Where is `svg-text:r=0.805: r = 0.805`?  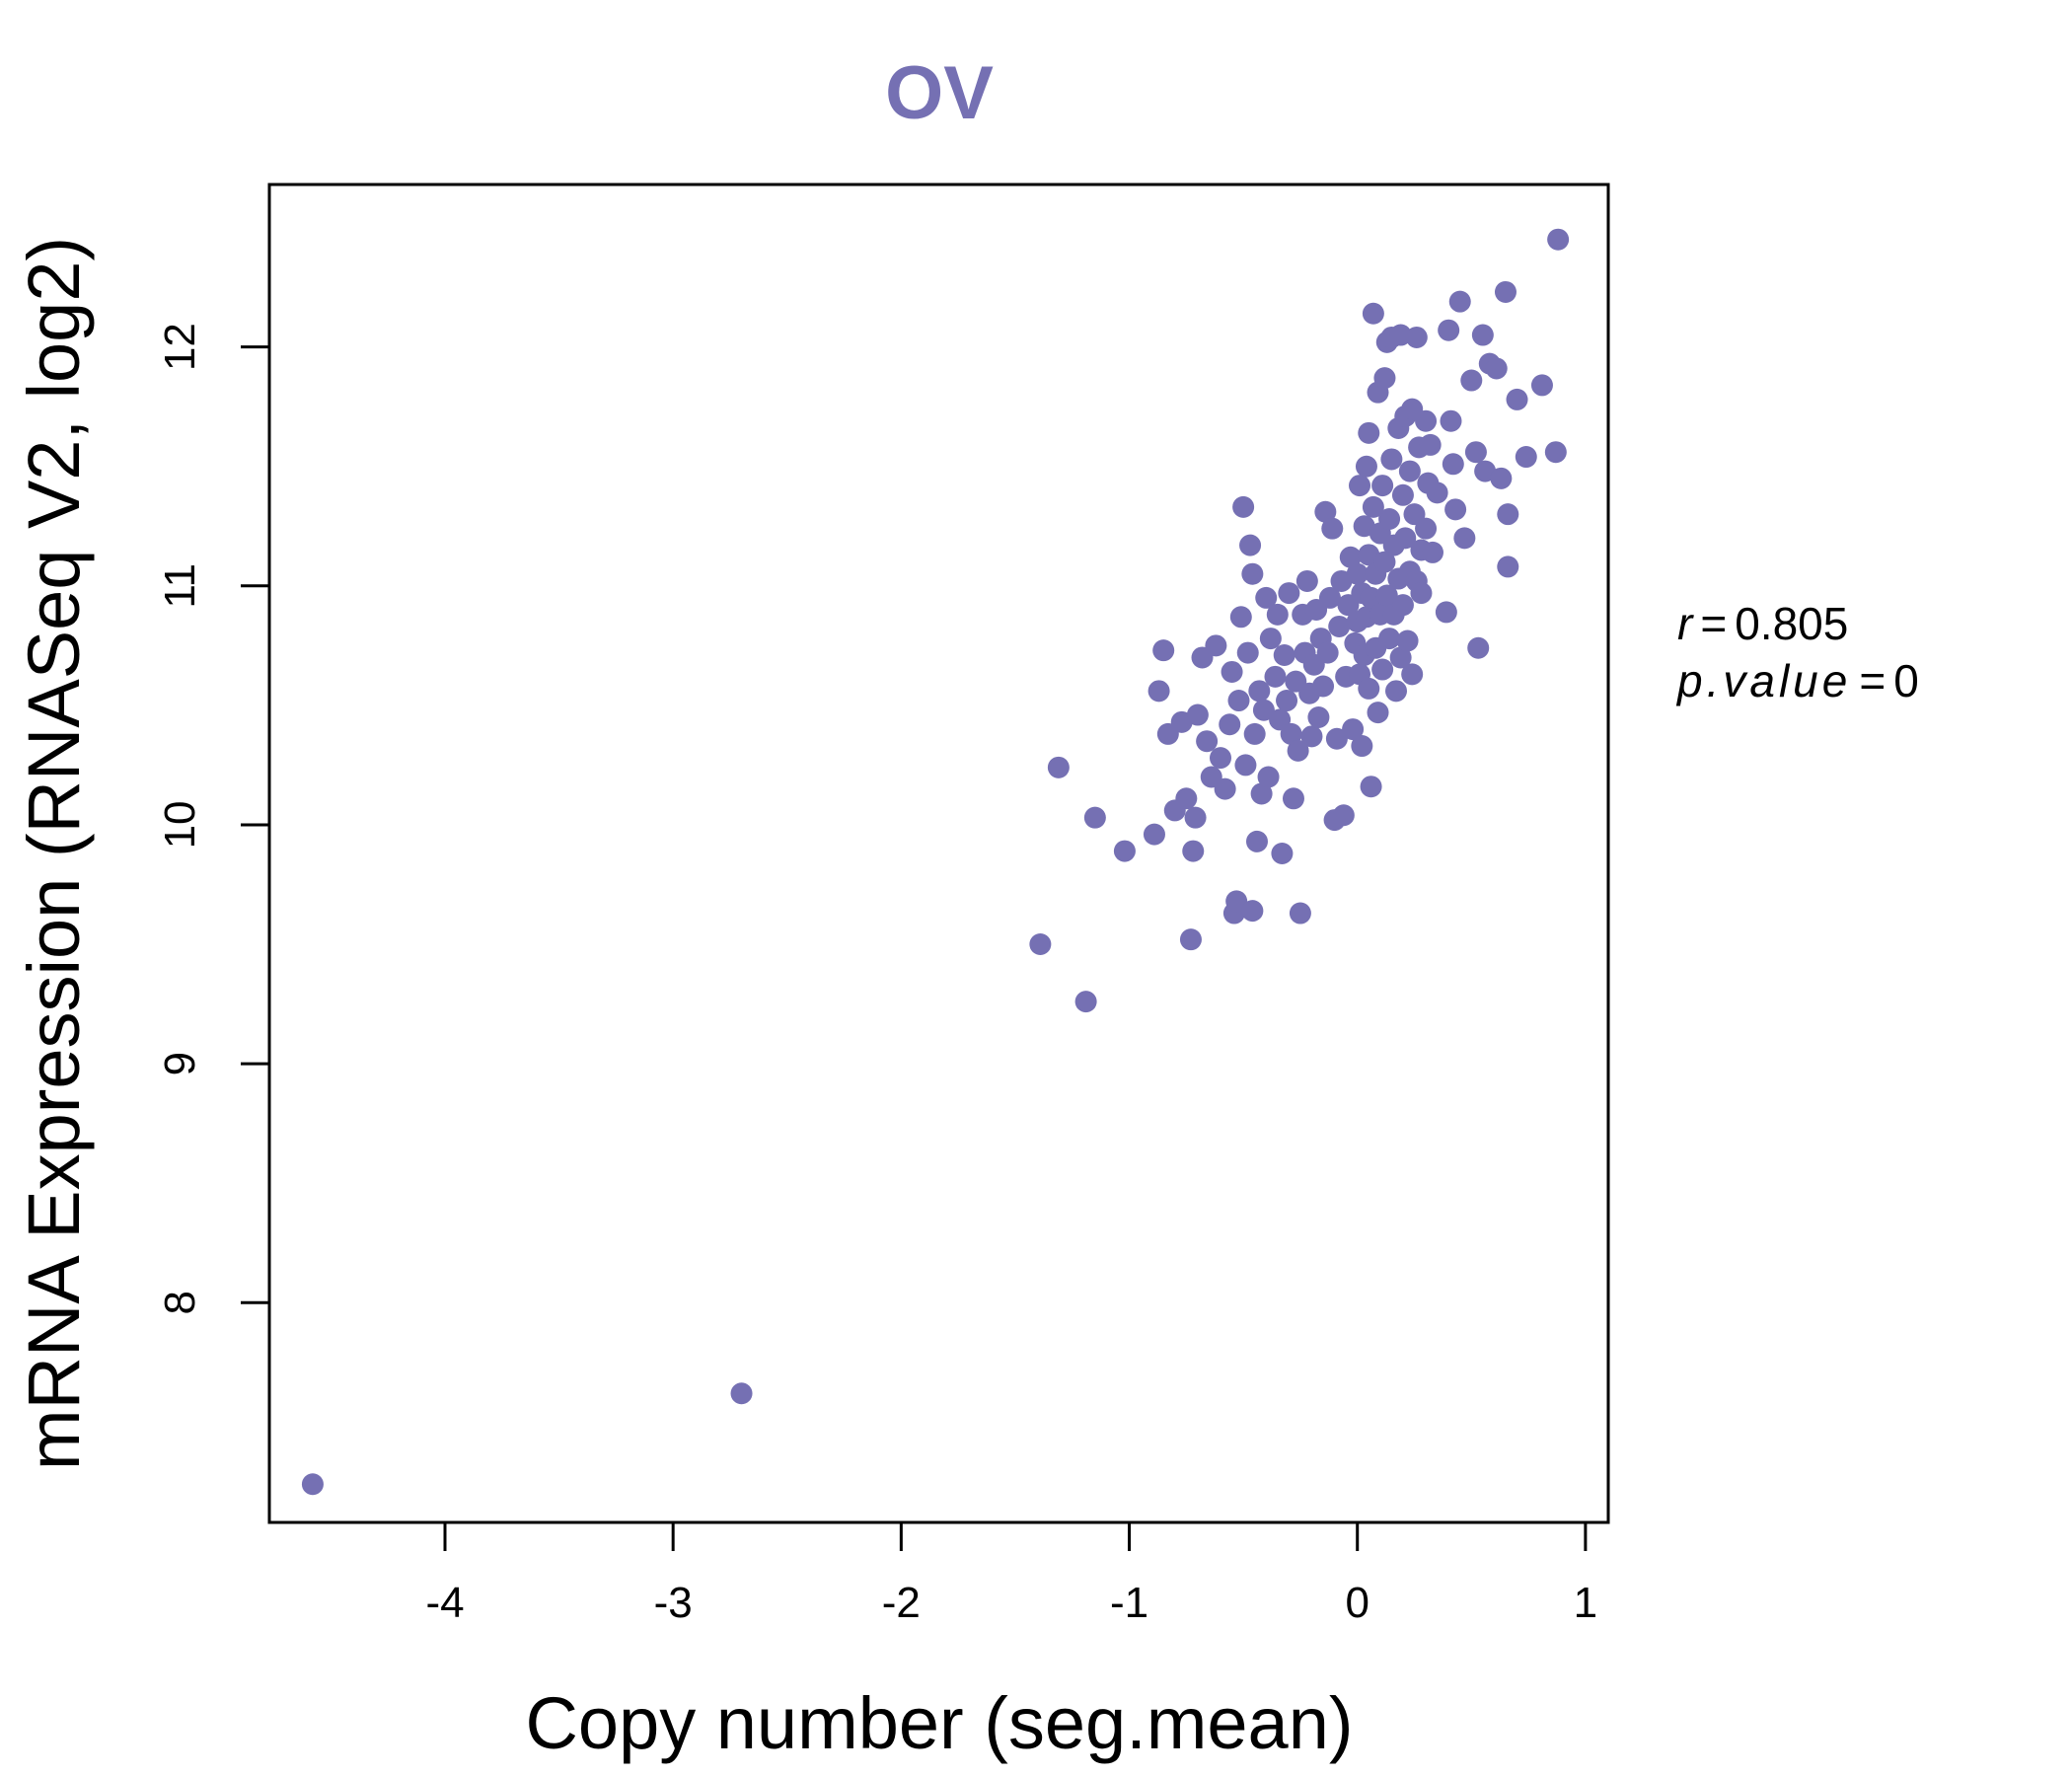 svg-text:r=0.805: r = 0.805 is located at coordinates (1763, 624).